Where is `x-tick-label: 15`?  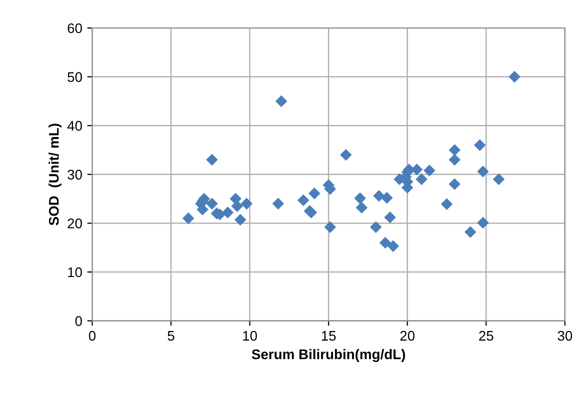
x-tick-label: 15 is located at coordinates (329, 336).